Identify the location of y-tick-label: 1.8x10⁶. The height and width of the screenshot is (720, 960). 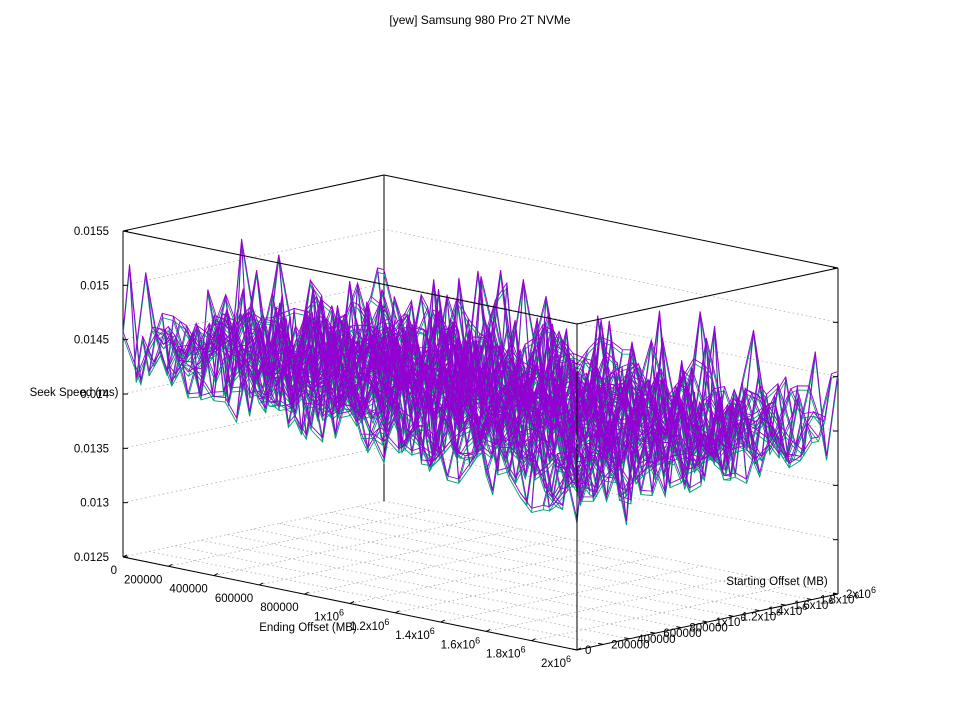
(840, 599).